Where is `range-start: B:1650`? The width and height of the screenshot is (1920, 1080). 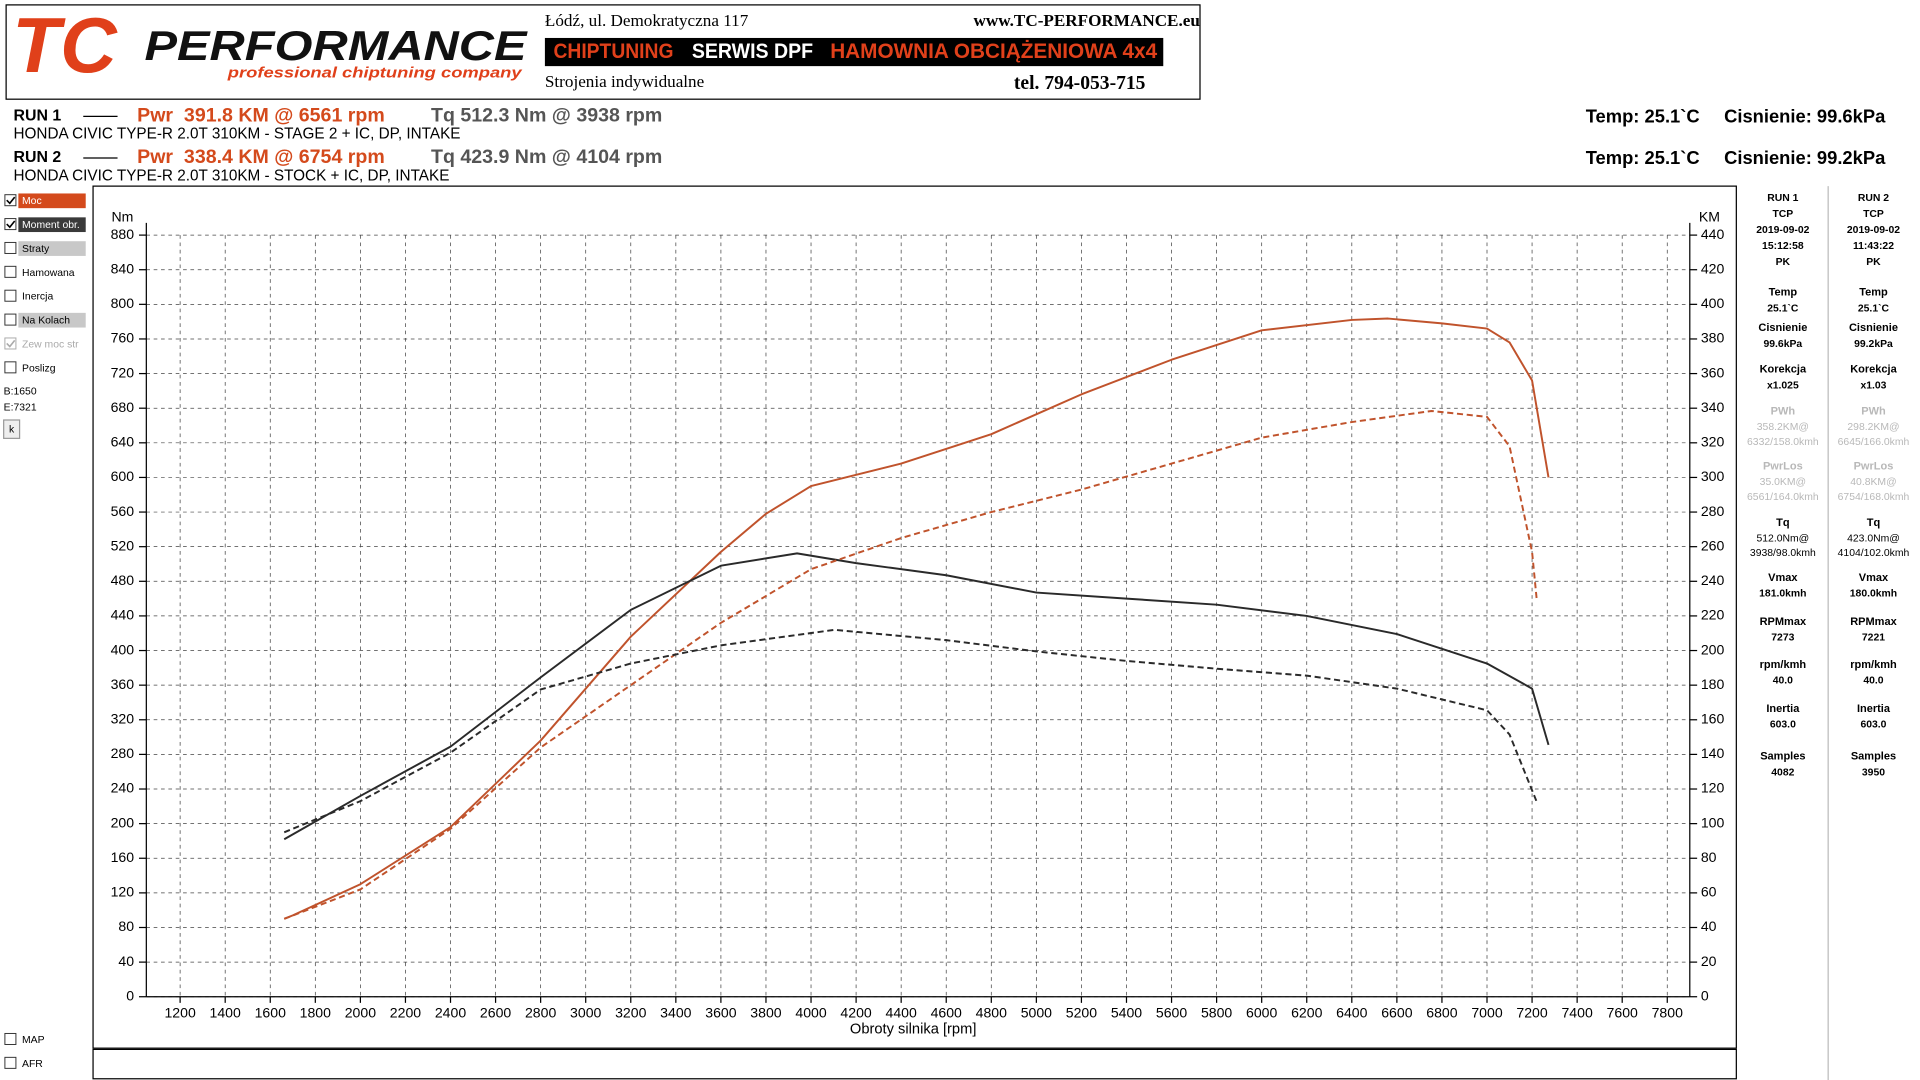
range-start: B:1650 is located at coordinates (20, 392).